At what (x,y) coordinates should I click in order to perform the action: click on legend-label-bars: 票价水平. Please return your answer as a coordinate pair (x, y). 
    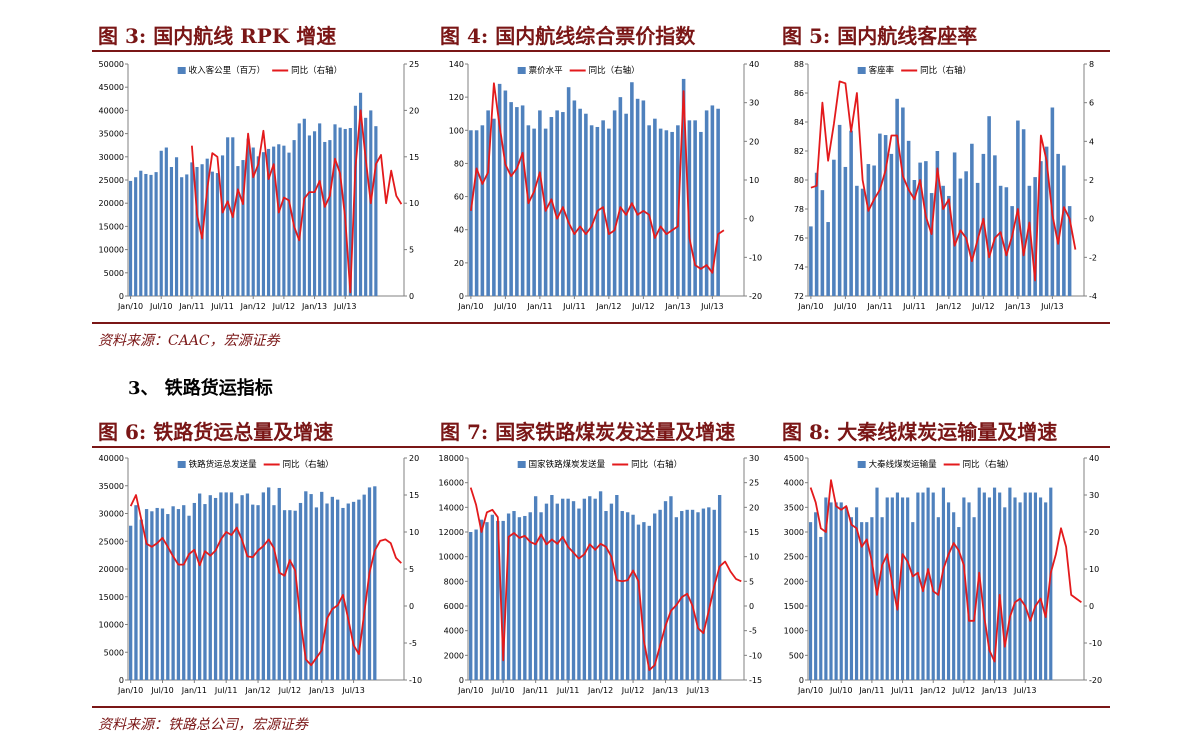
    Looking at the image, I should click on (546, 70).